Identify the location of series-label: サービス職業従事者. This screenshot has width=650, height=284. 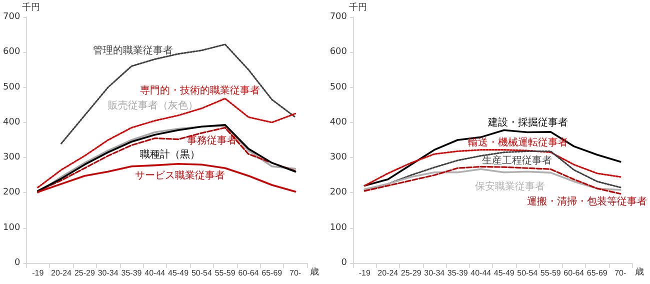
(180, 176).